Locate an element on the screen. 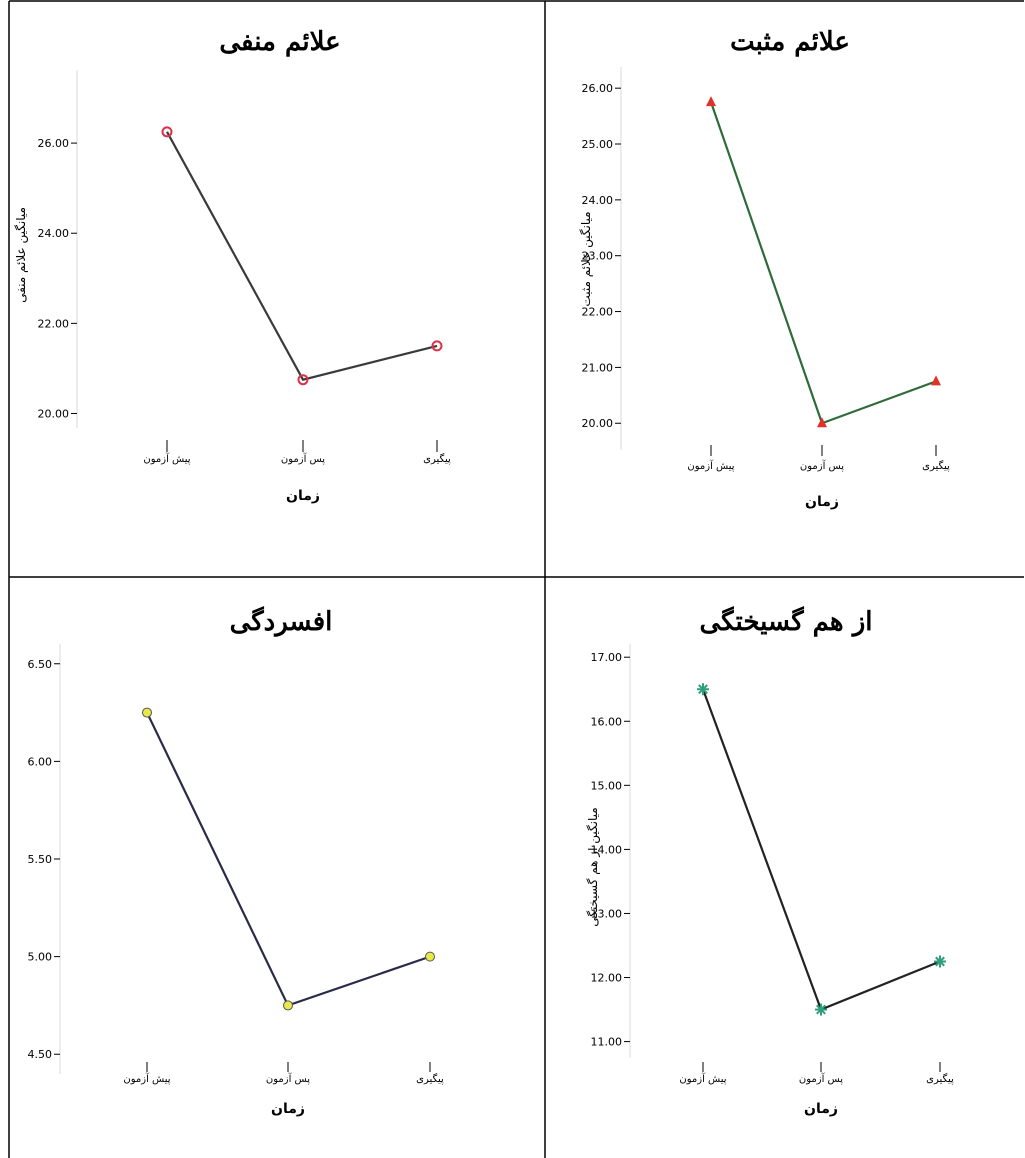 The image size is (1025, 1158). panel-title: علائم منفی is located at coordinates (279, 42).